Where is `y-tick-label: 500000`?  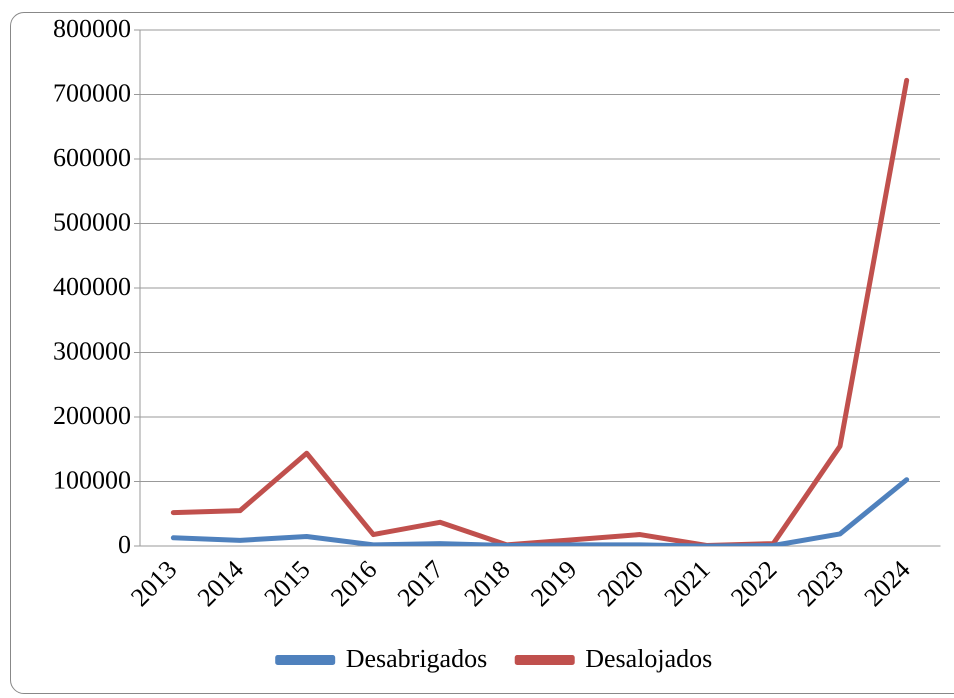 y-tick-label: 500000 is located at coordinates (92, 221).